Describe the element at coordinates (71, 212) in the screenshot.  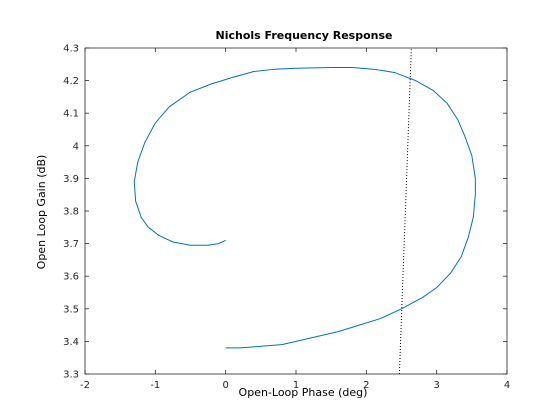
I see `y-tick-label: 3.8` at that location.